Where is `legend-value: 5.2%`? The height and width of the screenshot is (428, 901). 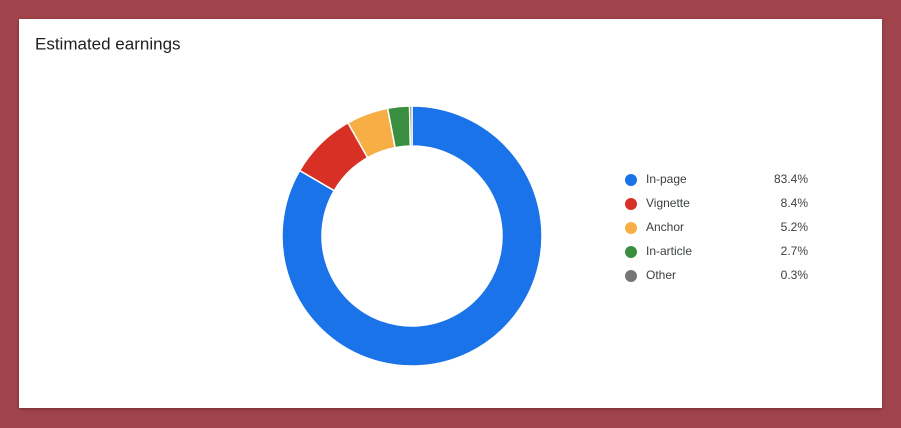 legend-value: 5.2% is located at coordinates (795, 227).